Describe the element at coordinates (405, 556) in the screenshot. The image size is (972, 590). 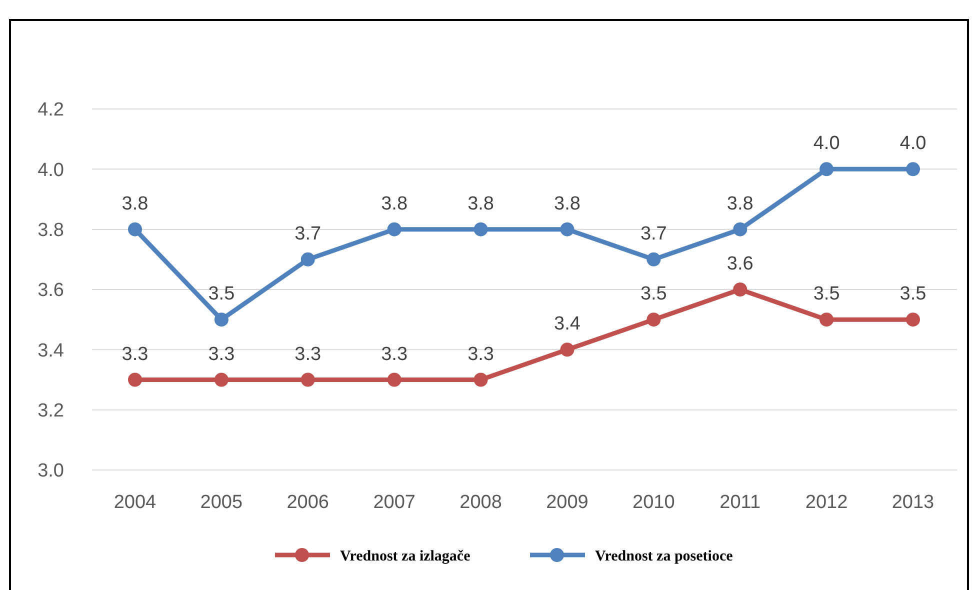
I see `legend-label: Vrednost za izlagače` at that location.